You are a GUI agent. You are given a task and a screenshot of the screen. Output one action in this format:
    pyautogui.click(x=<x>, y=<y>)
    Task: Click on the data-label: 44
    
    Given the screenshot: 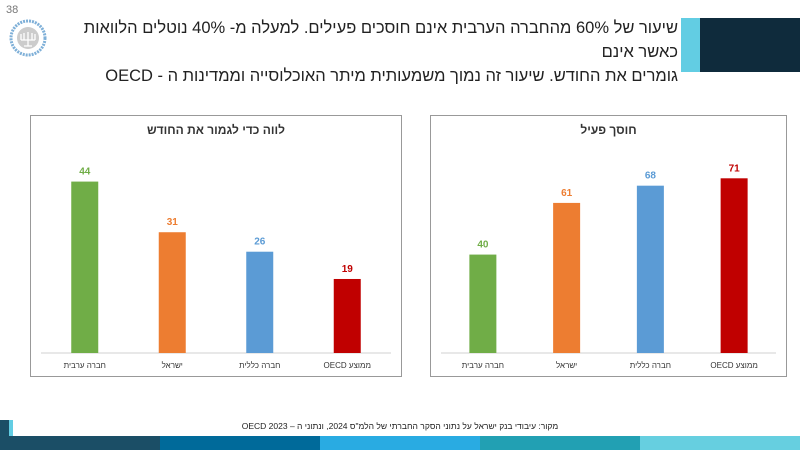 What is the action you would take?
    pyautogui.click(x=85, y=172)
    